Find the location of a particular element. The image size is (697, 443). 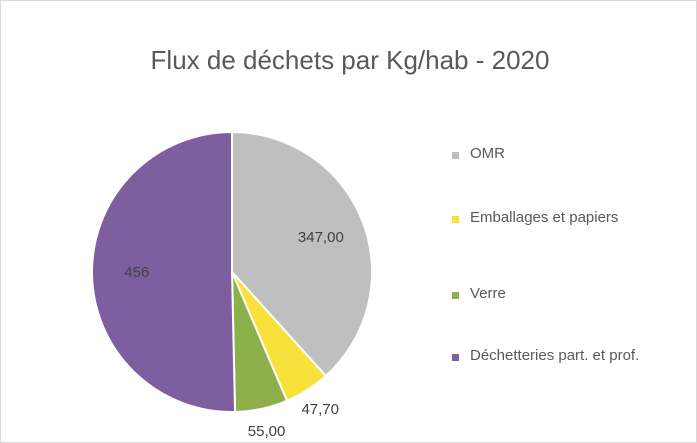

chart-title: Flux de déchets par Kg/hab - 2020 is located at coordinates (350, 60).